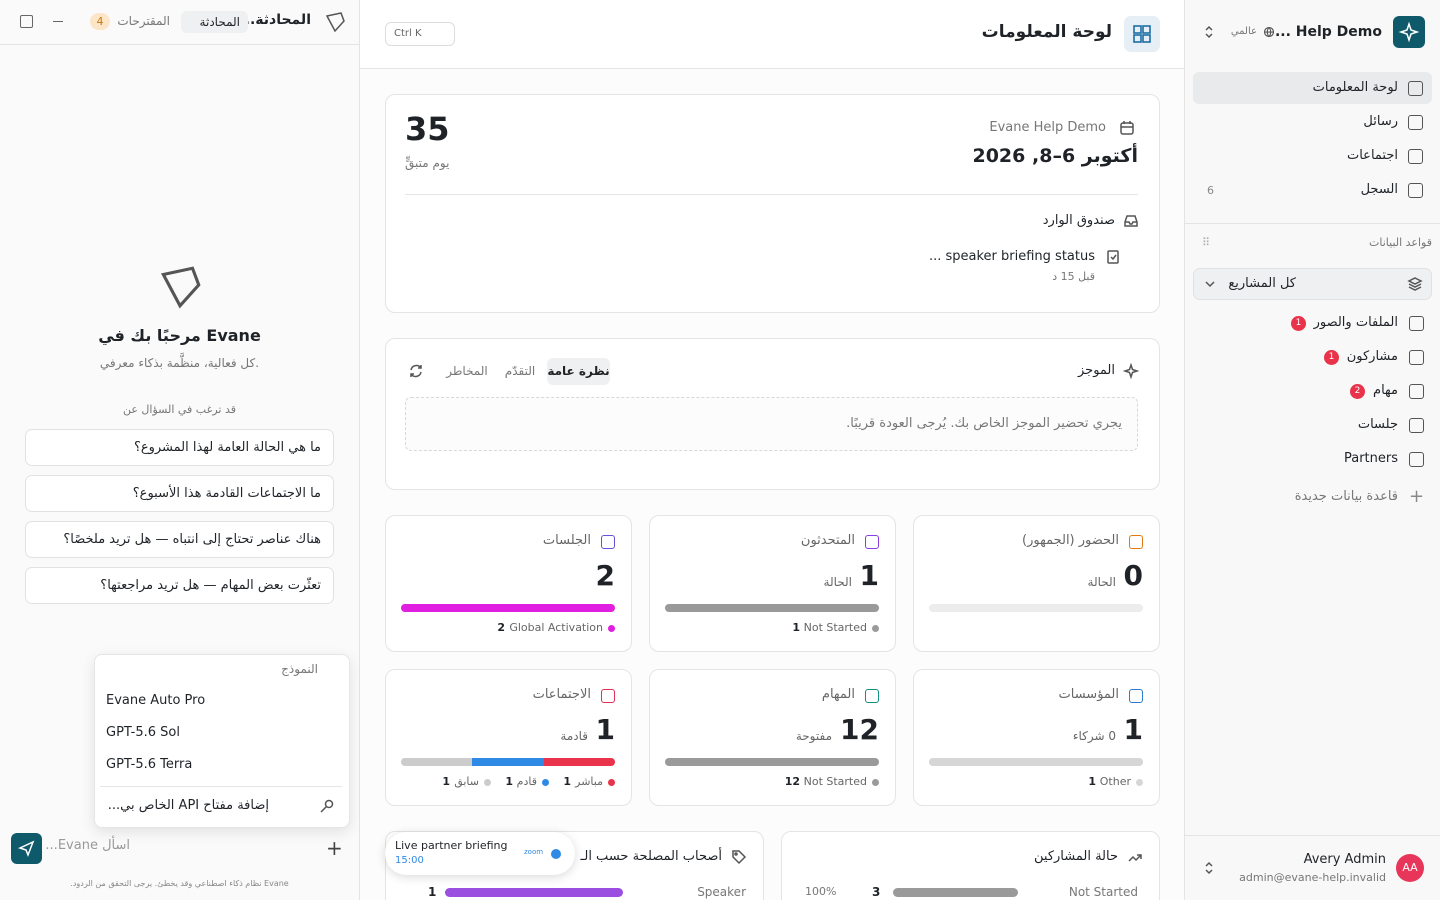  I want to click on row-bar, so click(955, 892).